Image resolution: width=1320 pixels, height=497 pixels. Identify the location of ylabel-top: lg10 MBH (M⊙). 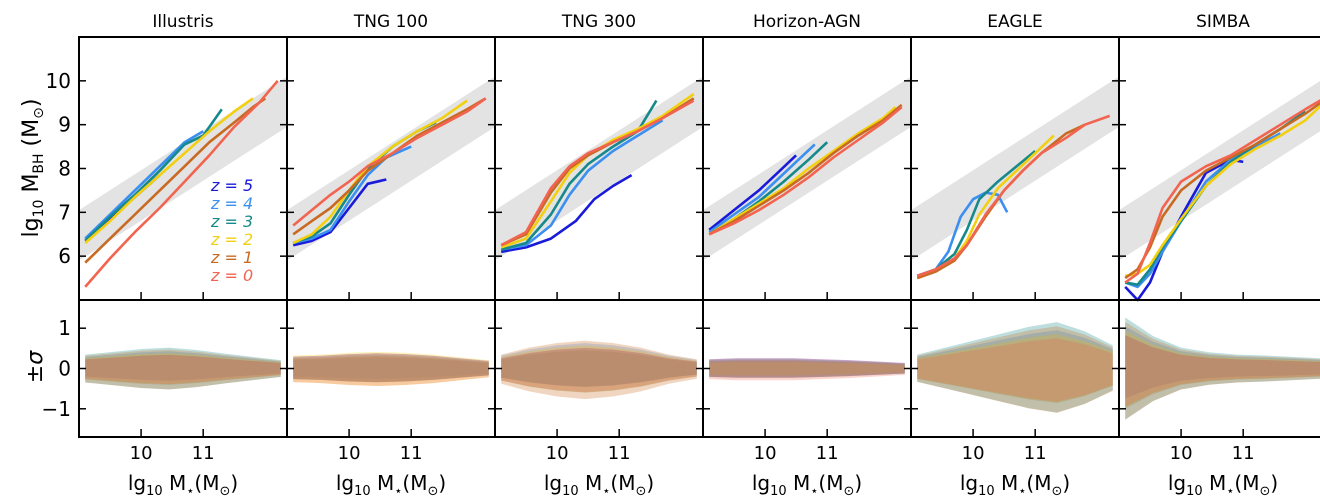
(33, 168).